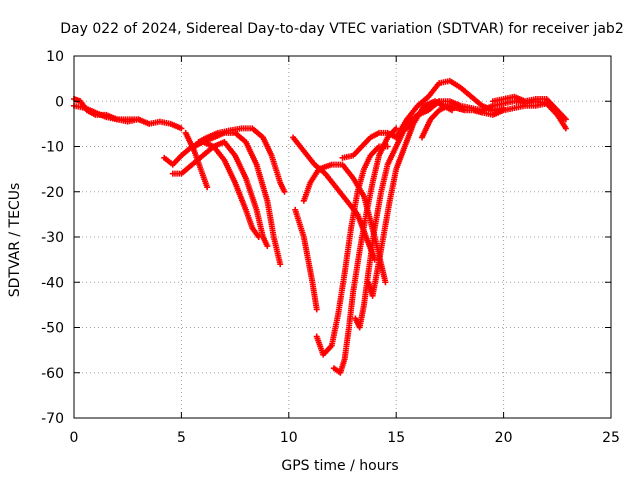 The image size is (640, 480). Describe the element at coordinates (611, 438) in the screenshot. I see `x-tick-label: 25` at that location.